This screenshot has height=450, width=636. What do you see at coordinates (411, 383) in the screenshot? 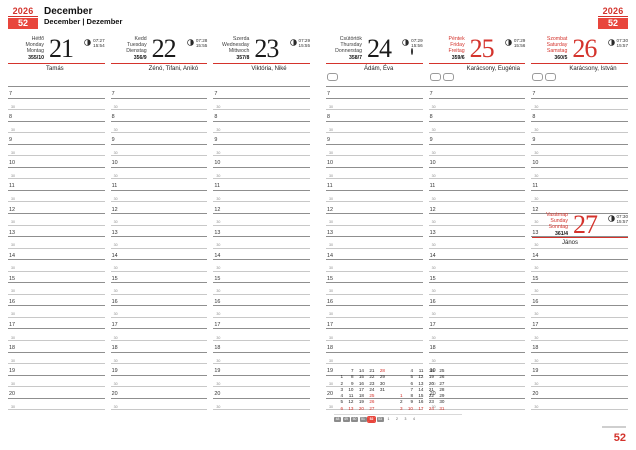
I see `mini-calendar-day: 6` at bounding box center [411, 383].